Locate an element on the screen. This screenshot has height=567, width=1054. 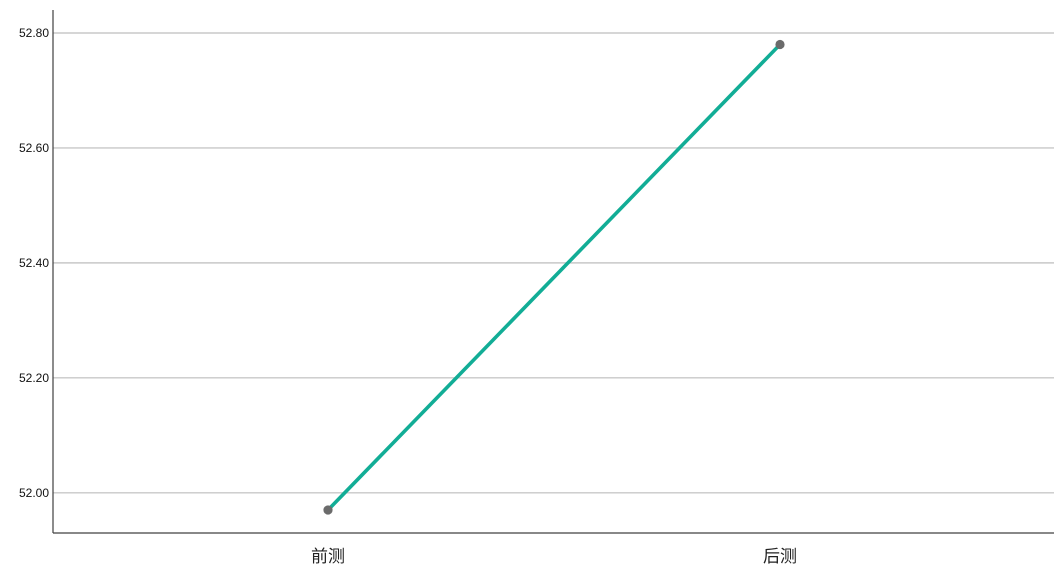
y-tick-label: 52.40 is located at coordinates (34, 263).